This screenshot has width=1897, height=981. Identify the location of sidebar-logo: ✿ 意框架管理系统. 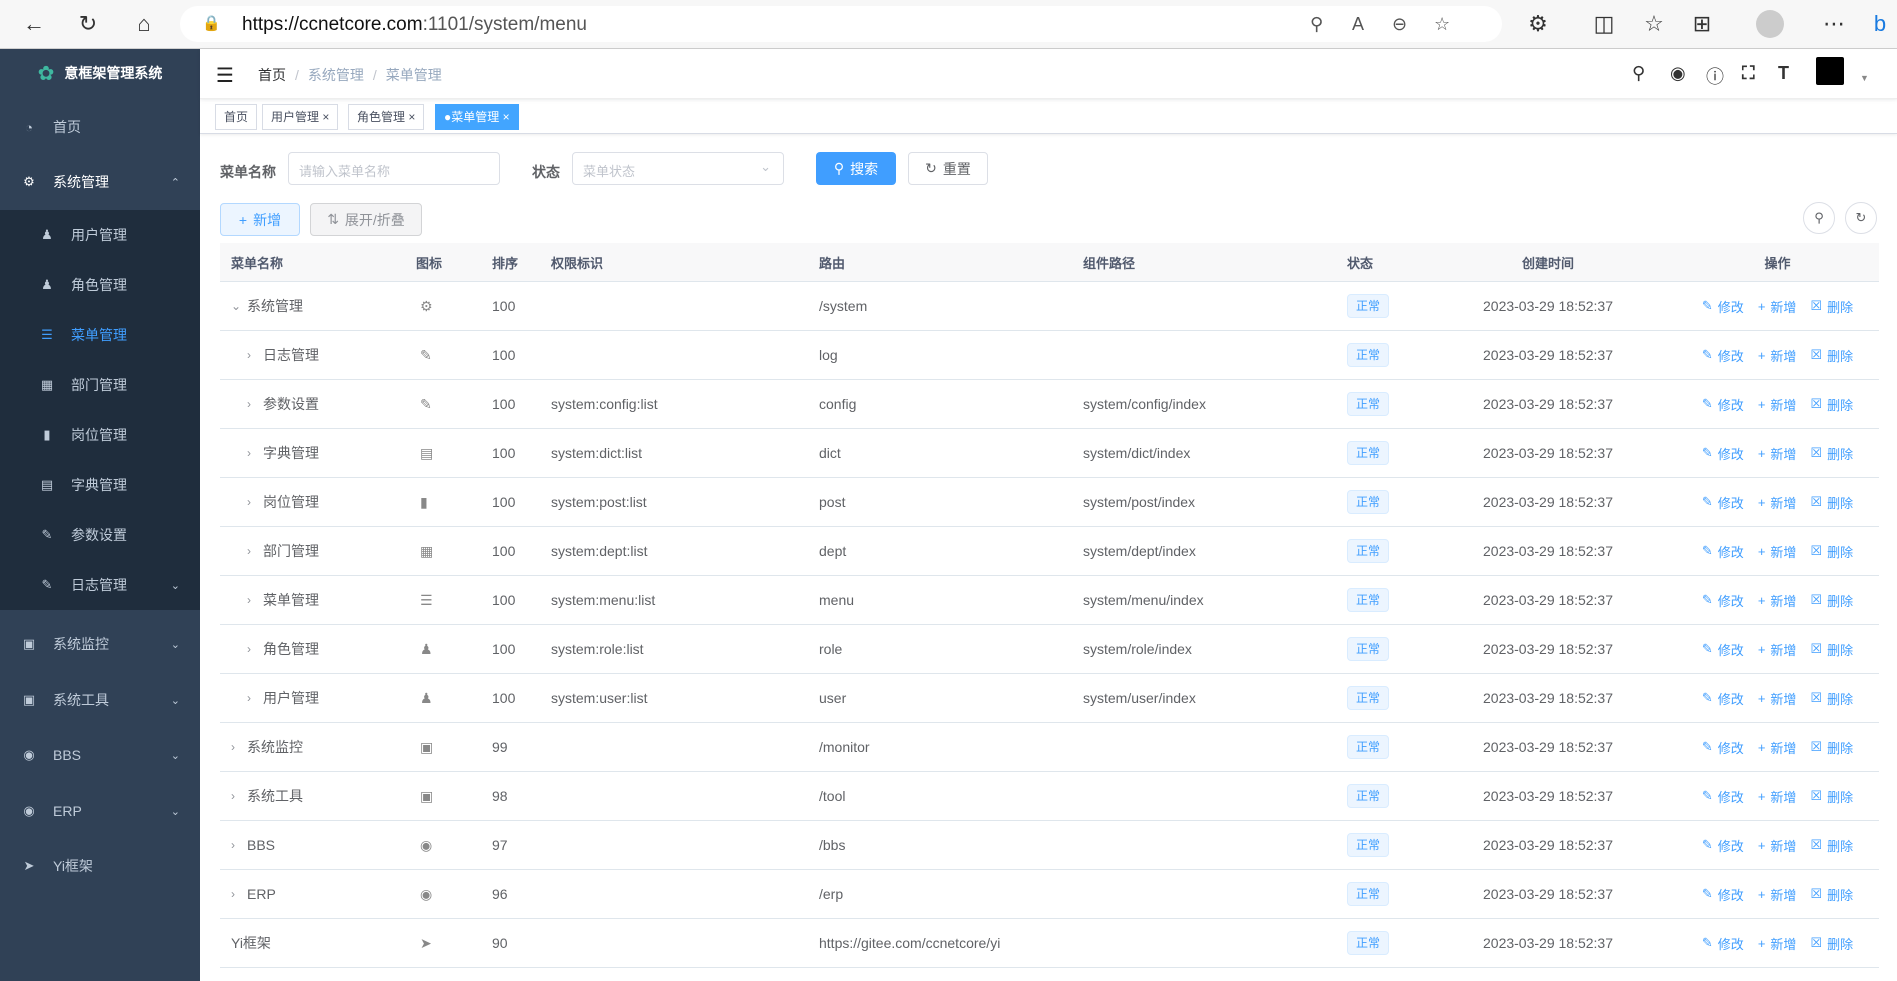
(100, 73).